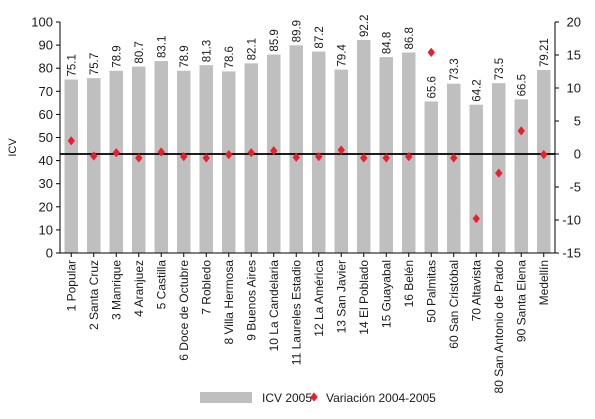  I want to click on data-label: 84.8, so click(387, 43).